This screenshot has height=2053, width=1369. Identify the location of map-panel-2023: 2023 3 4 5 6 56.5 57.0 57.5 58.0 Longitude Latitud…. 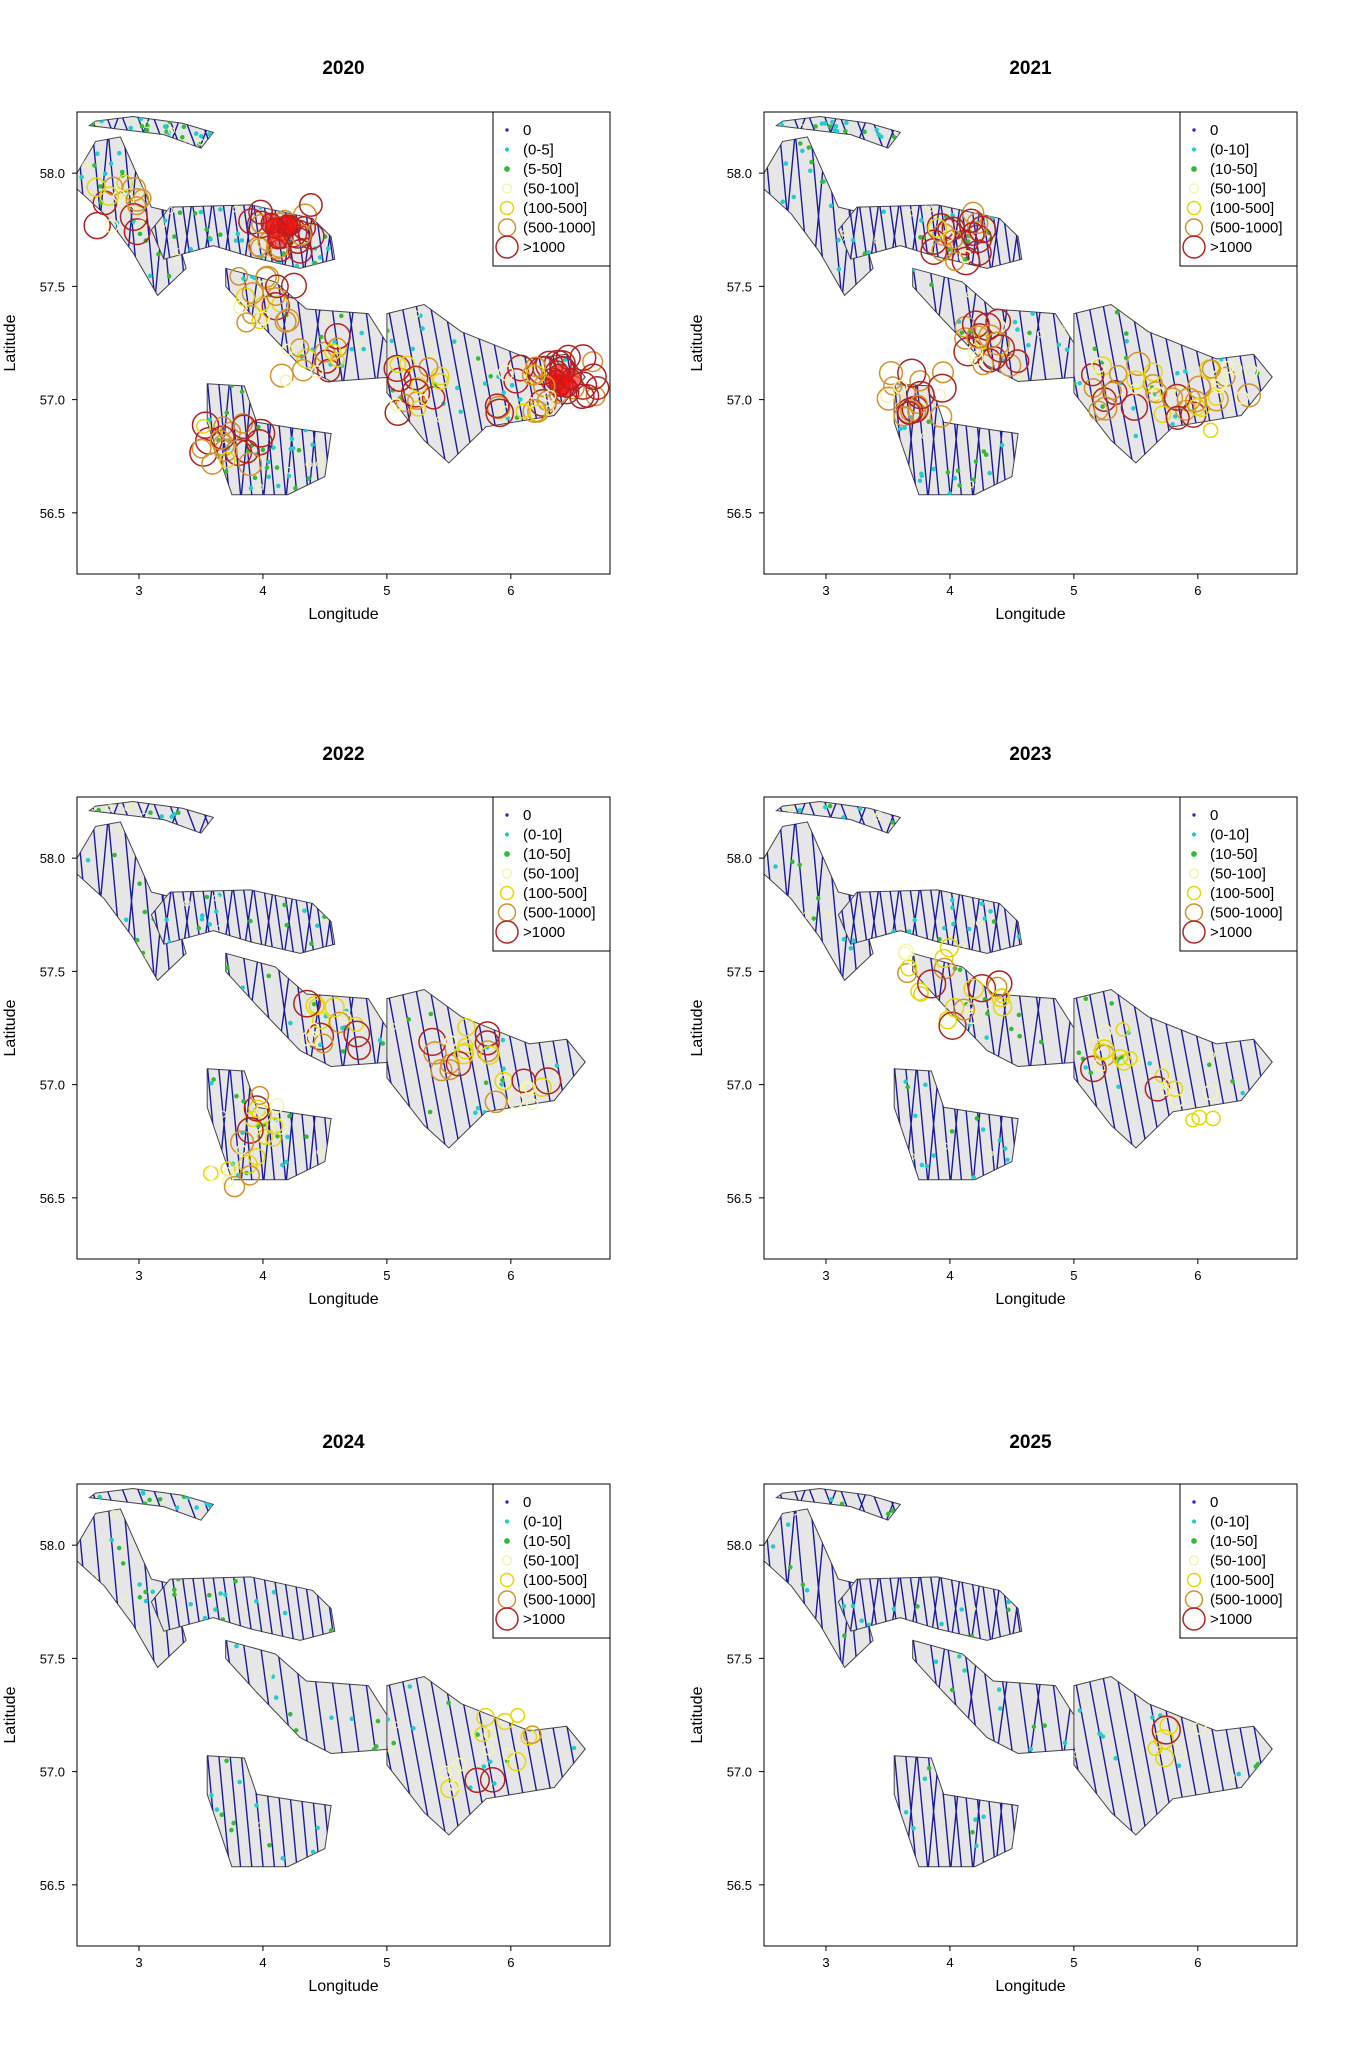
(993, 1026).